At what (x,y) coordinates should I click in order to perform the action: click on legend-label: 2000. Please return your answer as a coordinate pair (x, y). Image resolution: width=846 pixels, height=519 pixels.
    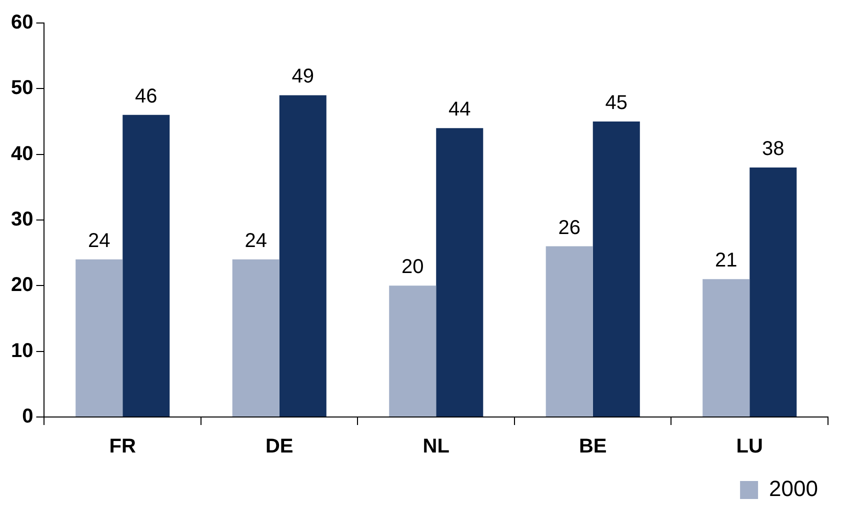
    Looking at the image, I should click on (793, 489).